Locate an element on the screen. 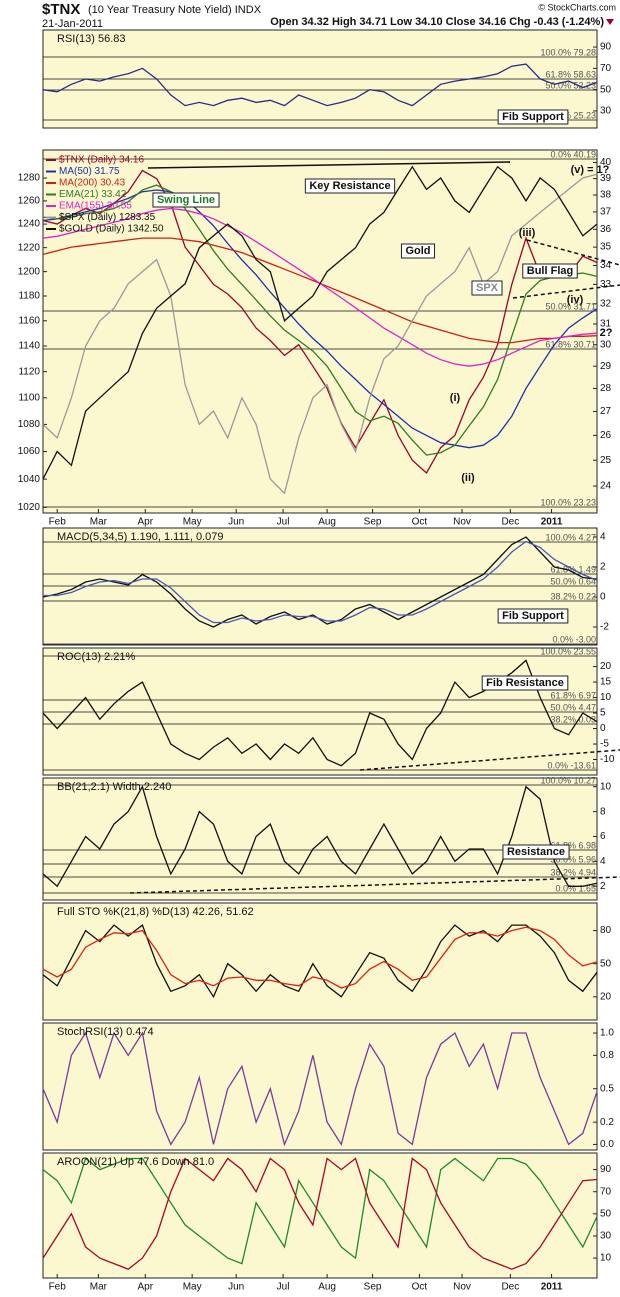 The width and height of the screenshot is (620, 1297). y-tick-label: 34 is located at coordinates (606, 265).